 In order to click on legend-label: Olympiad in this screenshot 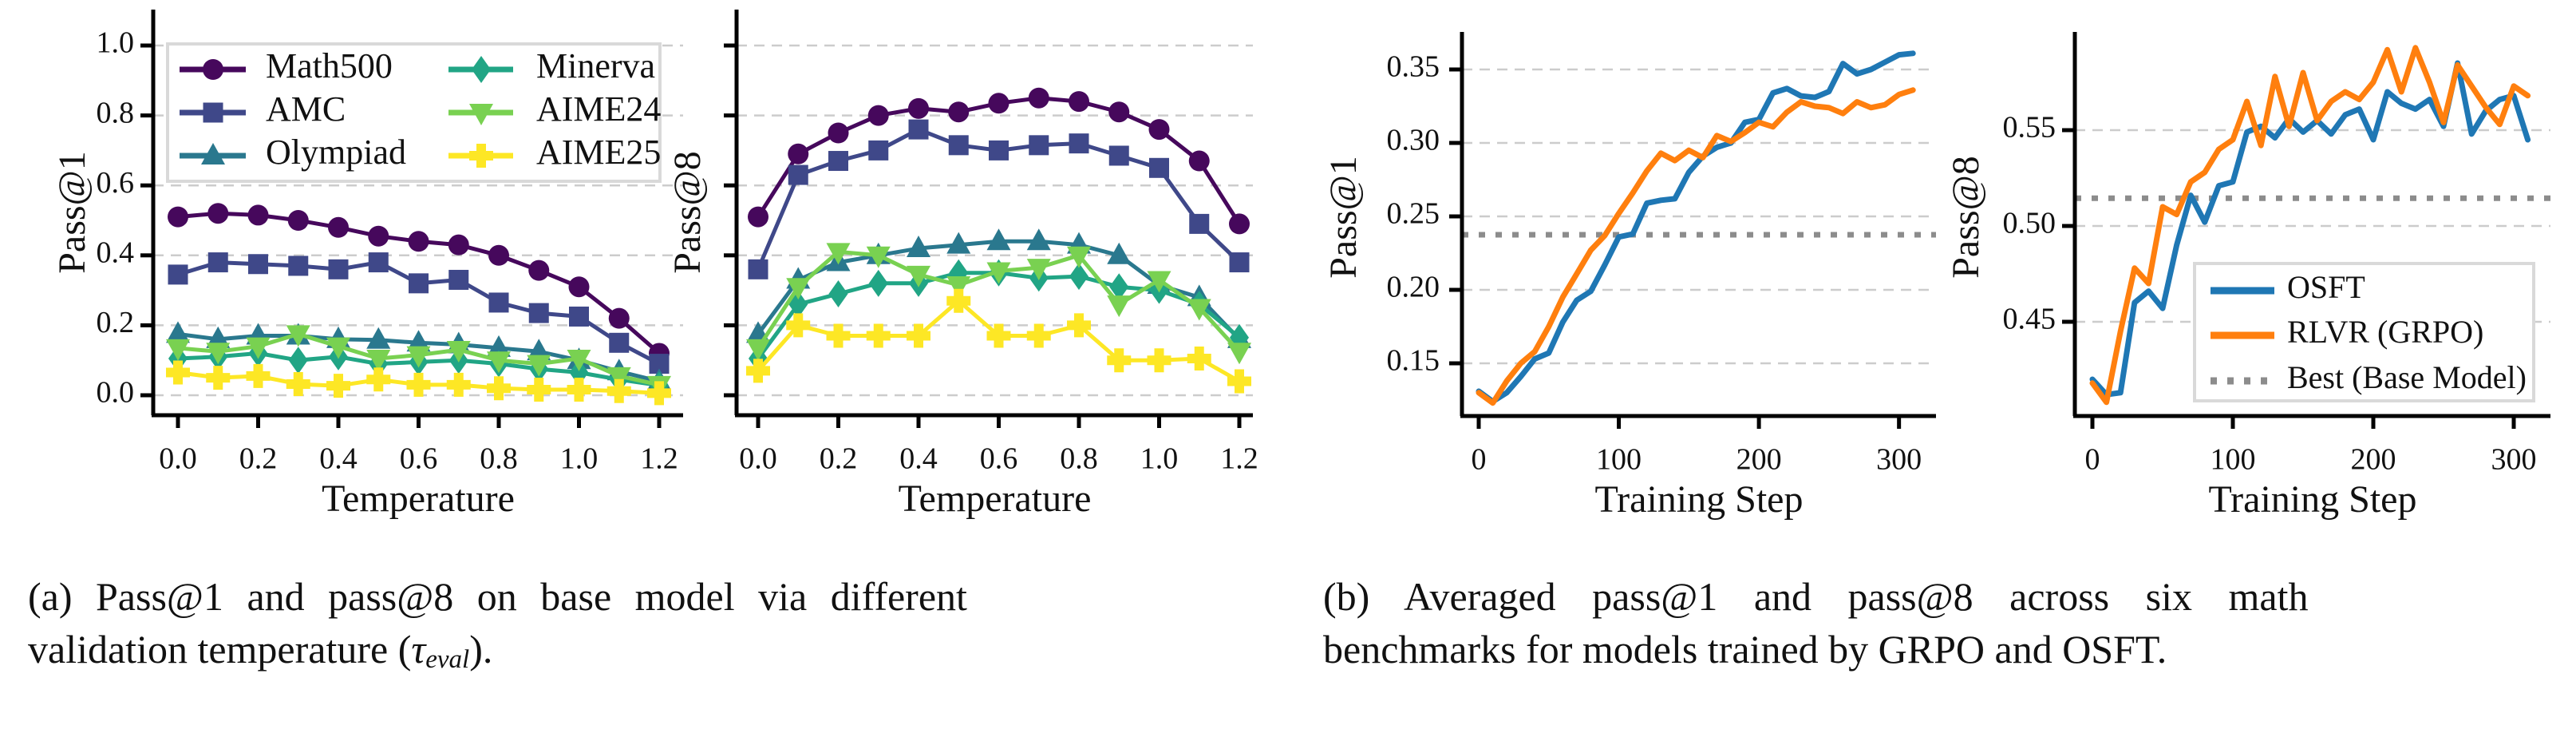, I will do `click(336, 153)`.